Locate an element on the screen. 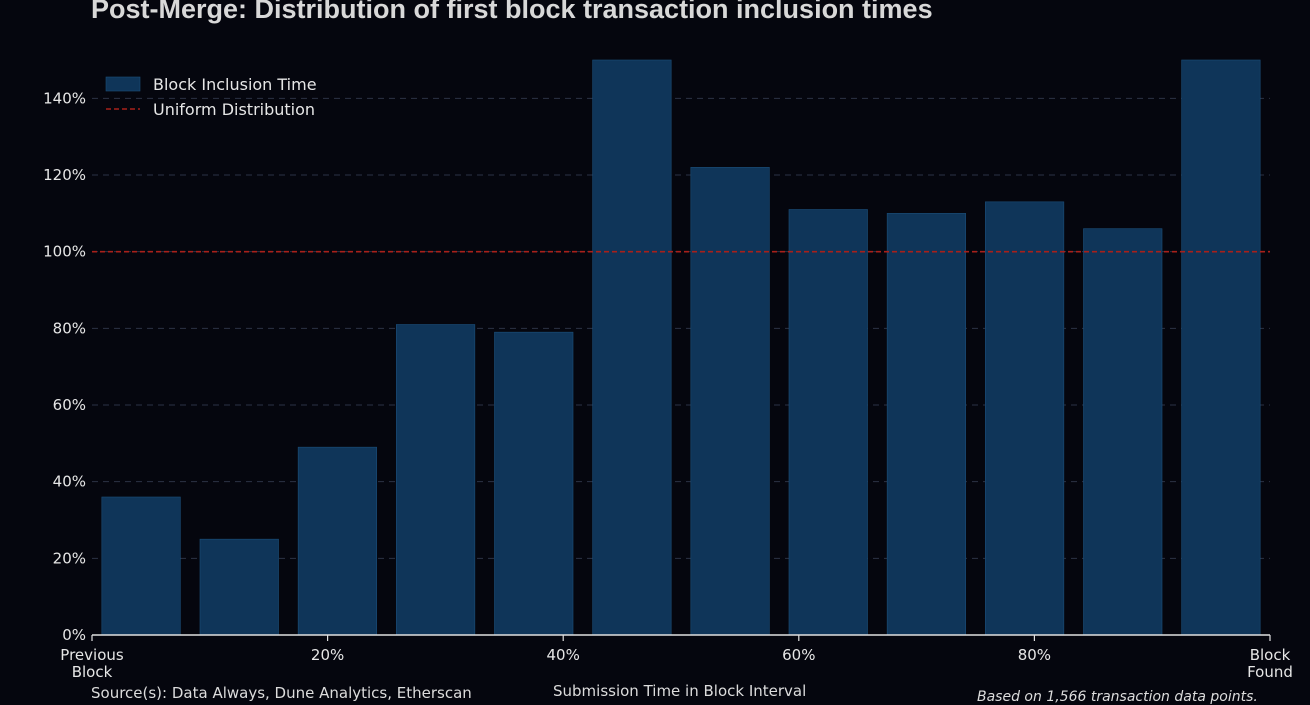 Image resolution: width=1310 pixels, height=705 pixels. x-tick-label: 20% is located at coordinates (327, 655).